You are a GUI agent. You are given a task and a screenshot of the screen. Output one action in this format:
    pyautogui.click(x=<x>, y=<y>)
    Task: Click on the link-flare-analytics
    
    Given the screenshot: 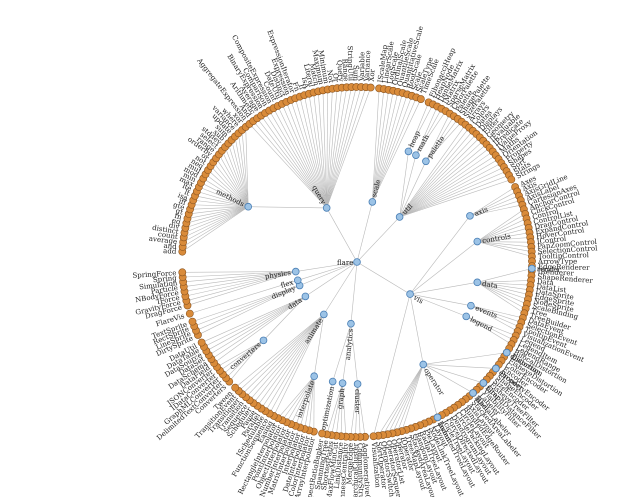 What is the action you would take?
    pyautogui.click(x=354, y=293)
    